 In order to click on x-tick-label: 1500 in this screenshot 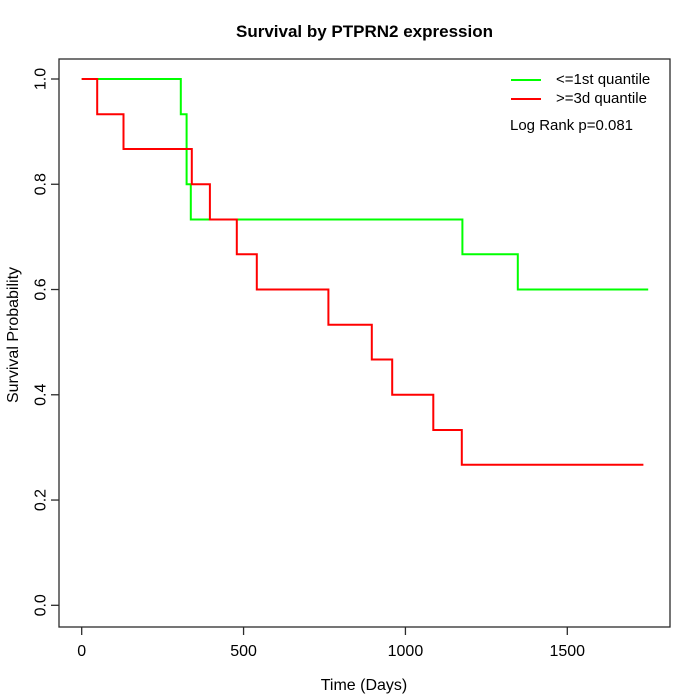, I will do `click(567, 651)`.